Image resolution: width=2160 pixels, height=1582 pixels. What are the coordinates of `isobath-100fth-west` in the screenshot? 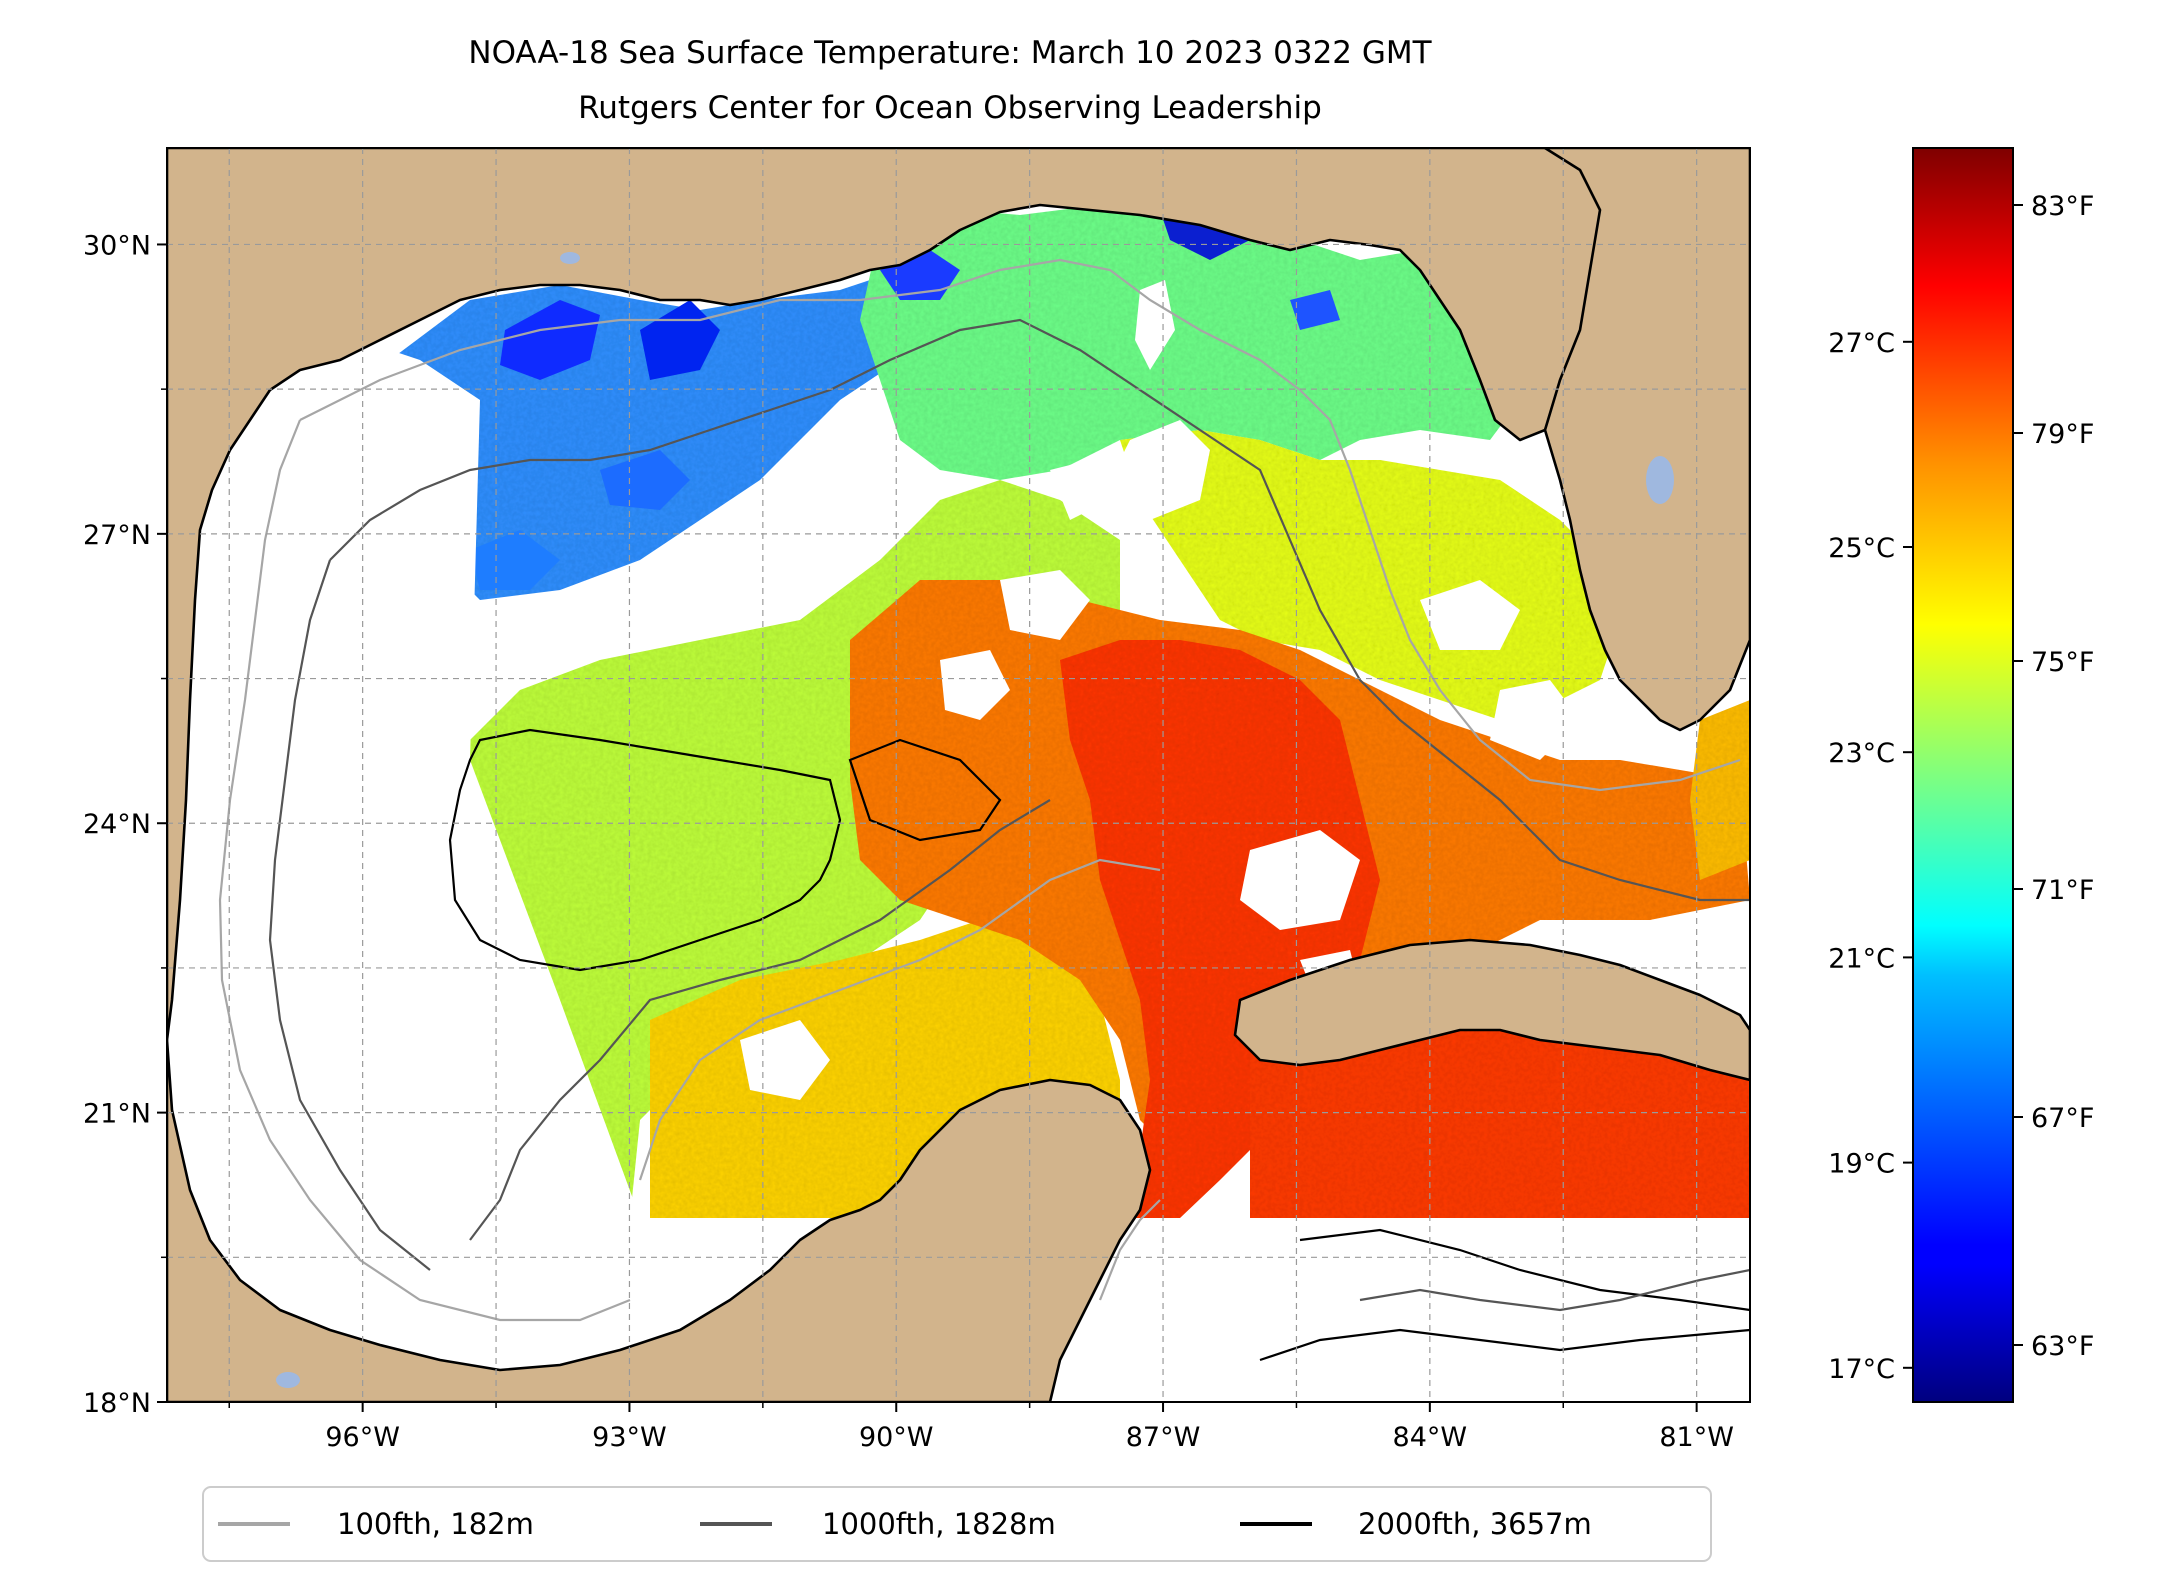 It's located at (424, 870).